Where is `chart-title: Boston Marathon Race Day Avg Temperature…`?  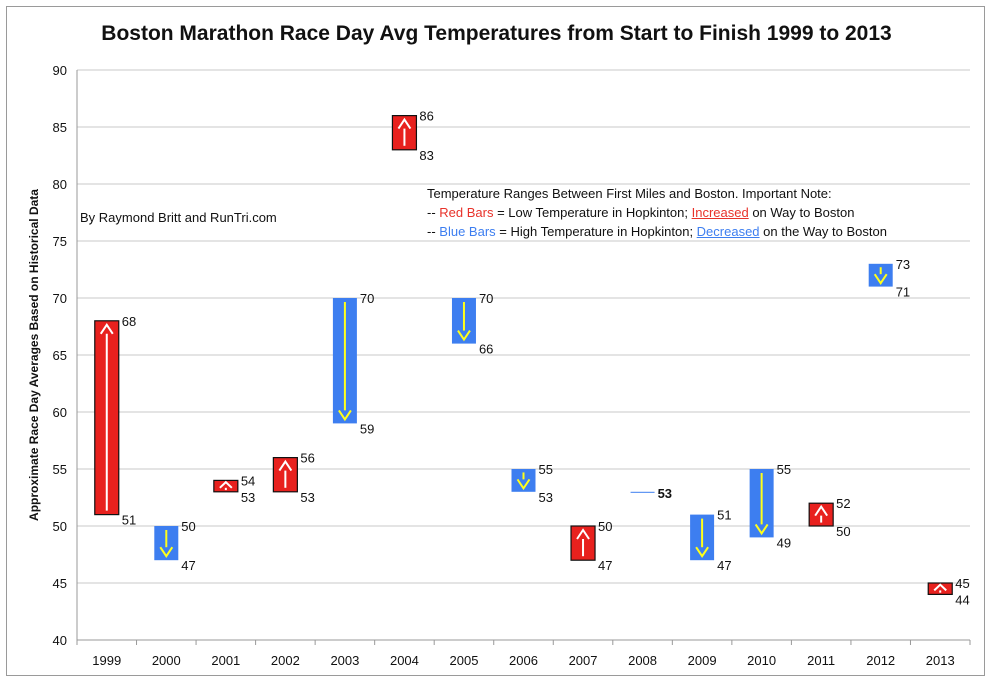 chart-title: Boston Marathon Race Day Avg Temperature… is located at coordinates (496, 33).